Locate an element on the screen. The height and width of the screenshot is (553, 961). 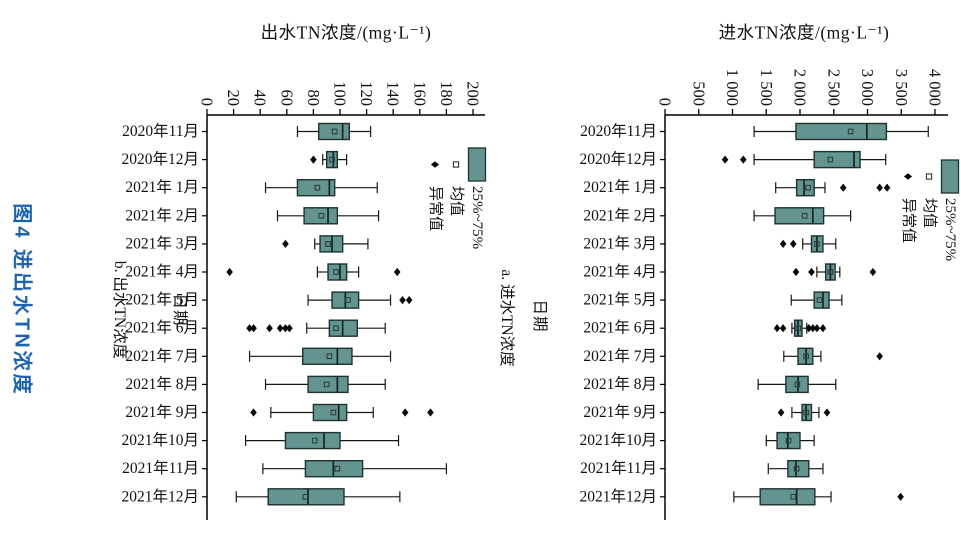
category-label: 2021年 5月 is located at coordinates (620, 300).